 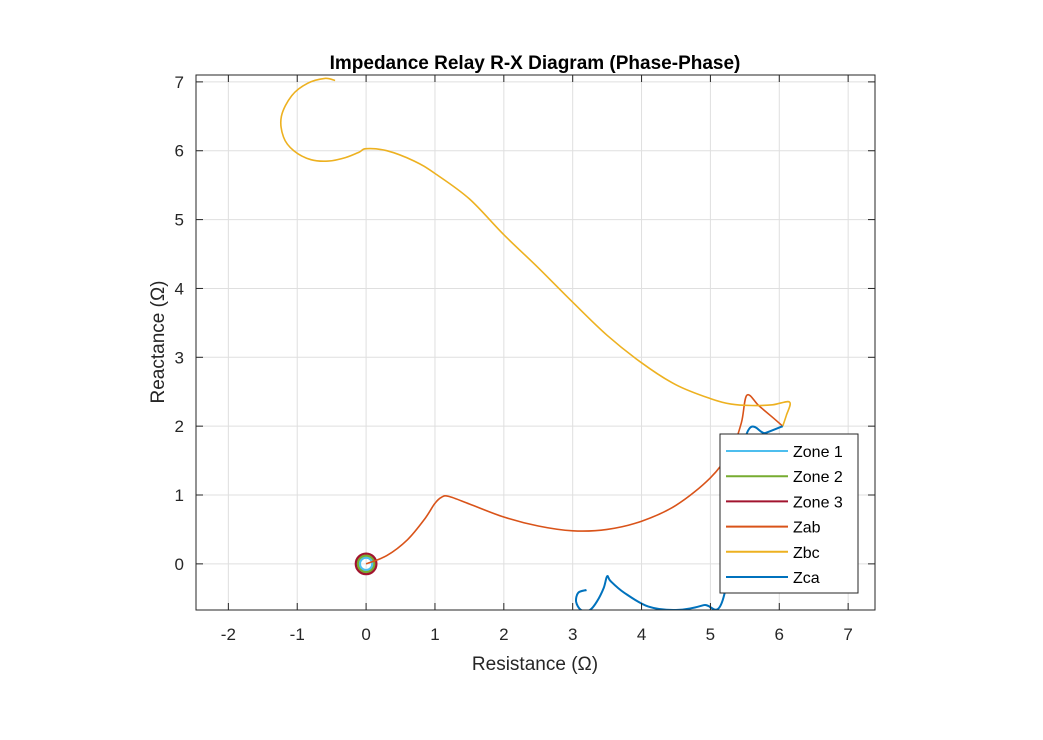 I want to click on y-tick-label: 3, so click(x=179, y=357).